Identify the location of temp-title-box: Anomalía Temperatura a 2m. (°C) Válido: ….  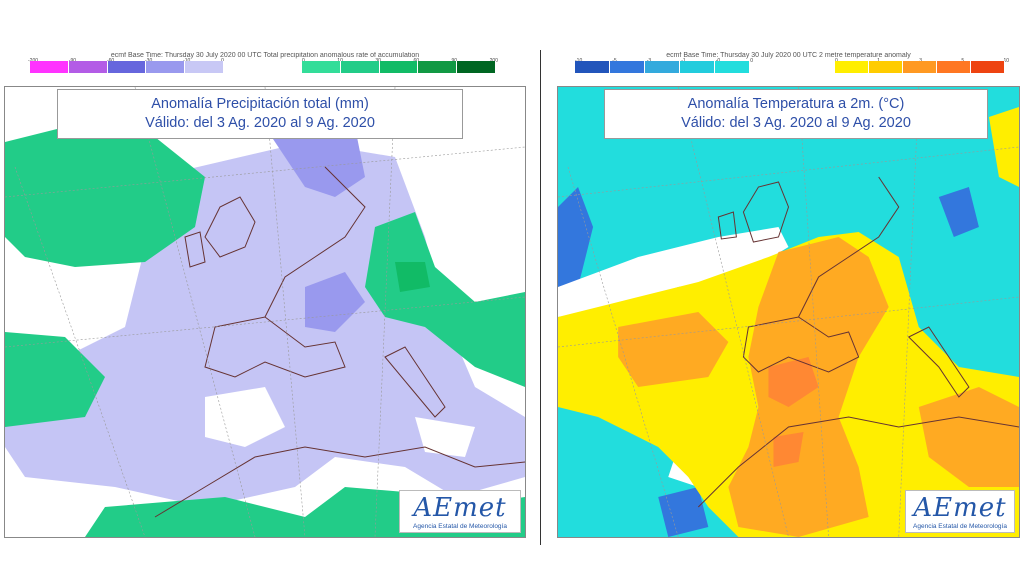
(796, 114).